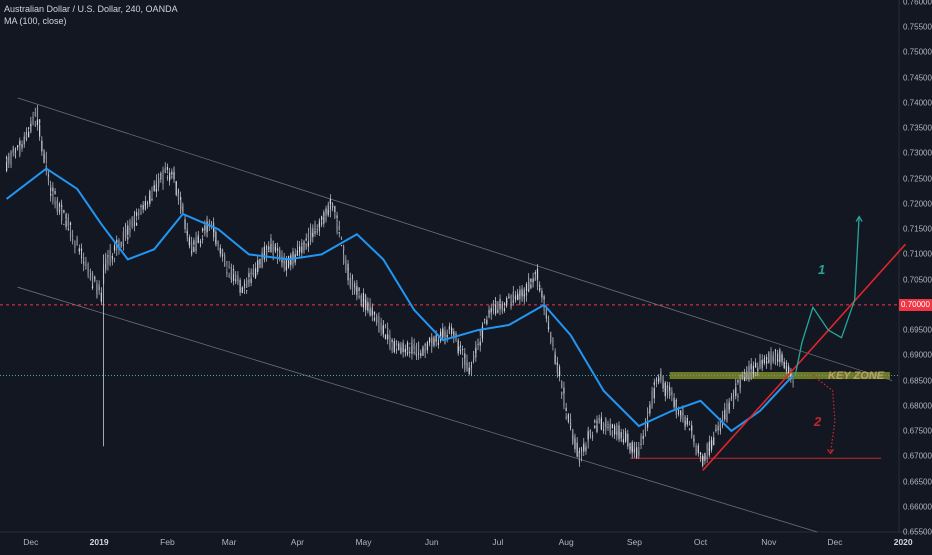  I want to click on x-tick-label: Jun, so click(431, 542).